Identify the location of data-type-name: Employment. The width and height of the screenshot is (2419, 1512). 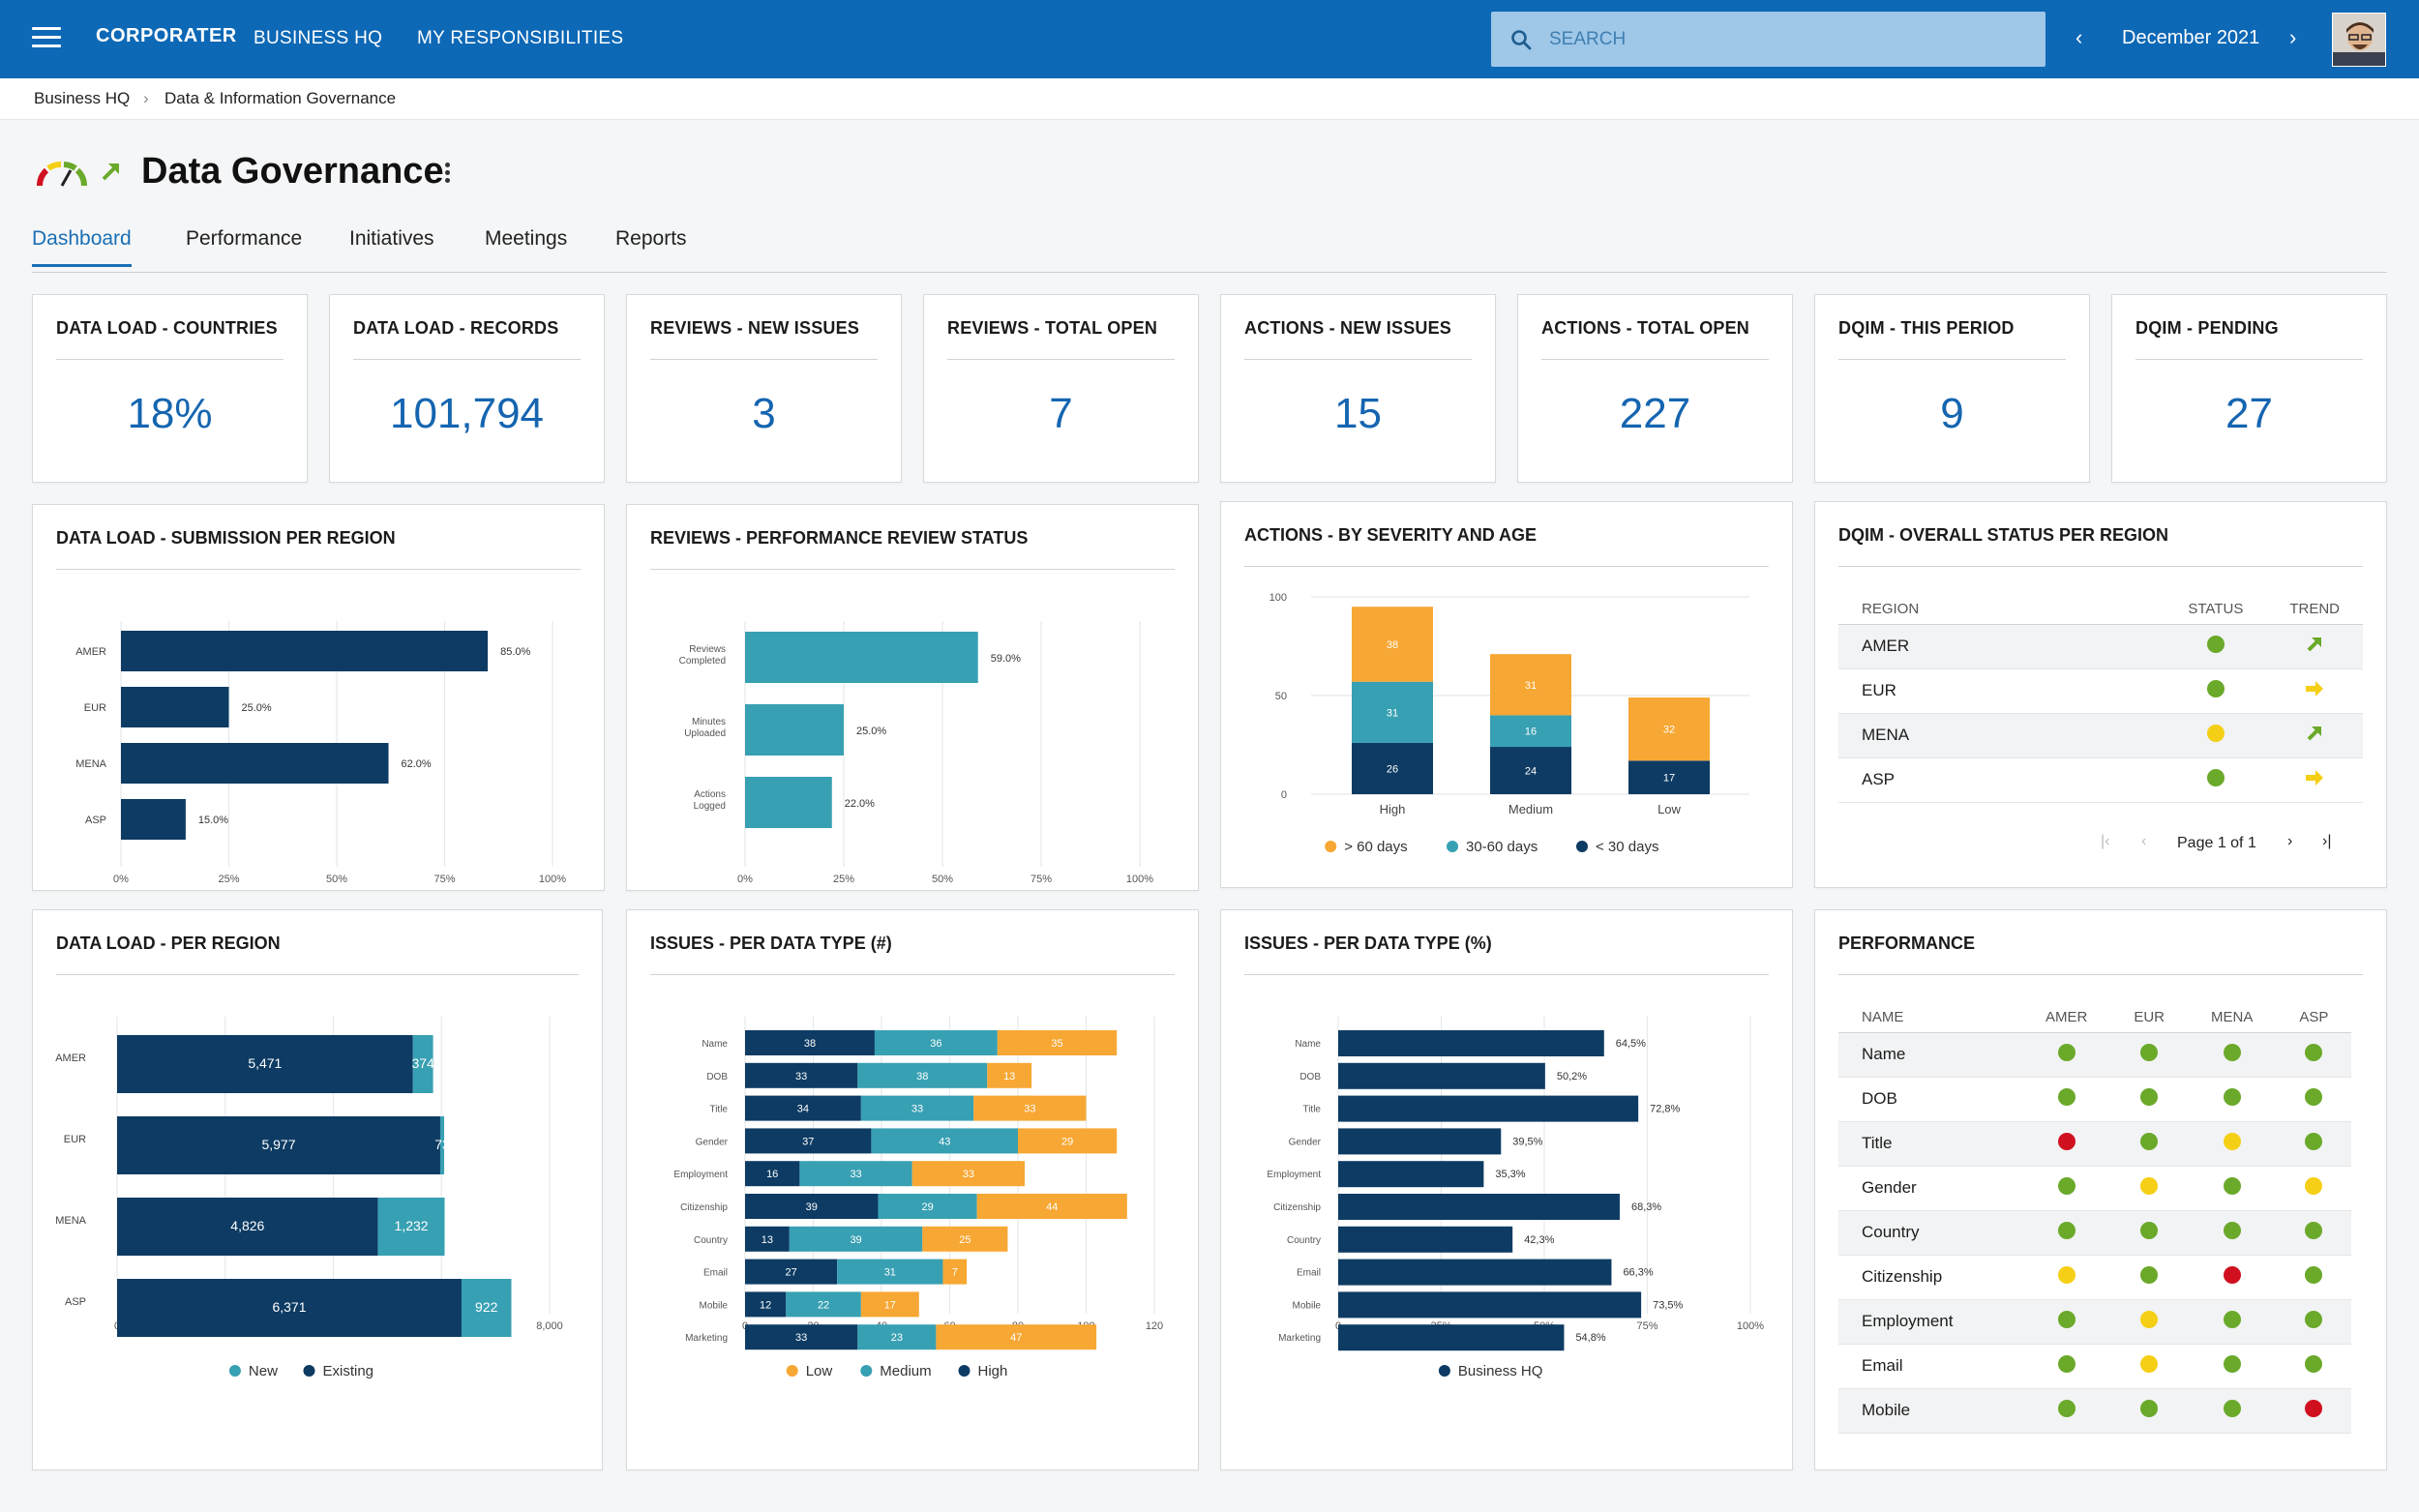
(1930, 1322).